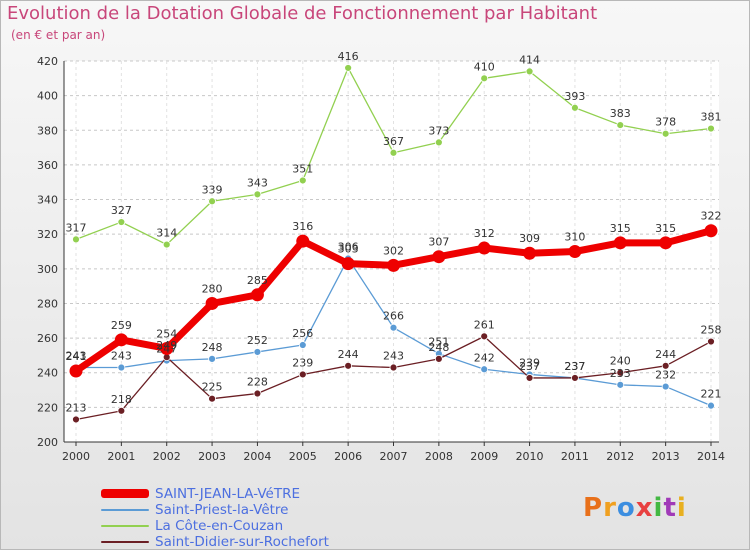 The width and height of the screenshot is (750, 550). What do you see at coordinates (620, 361) in the screenshot?
I see `data-label: 240` at bounding box center [620, 361].